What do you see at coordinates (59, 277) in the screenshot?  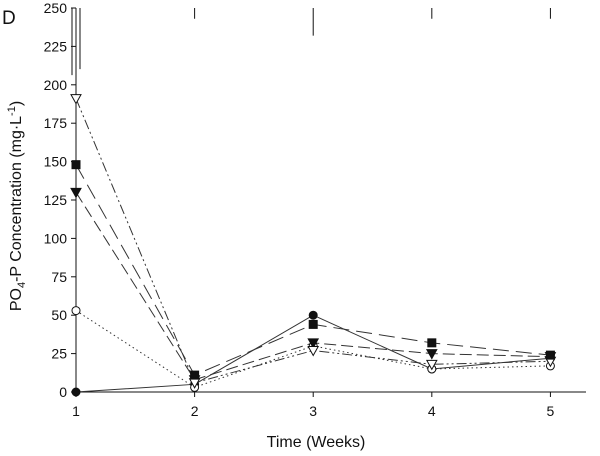 I see `y-tick-label: 75` at bounding box center [59, 277].